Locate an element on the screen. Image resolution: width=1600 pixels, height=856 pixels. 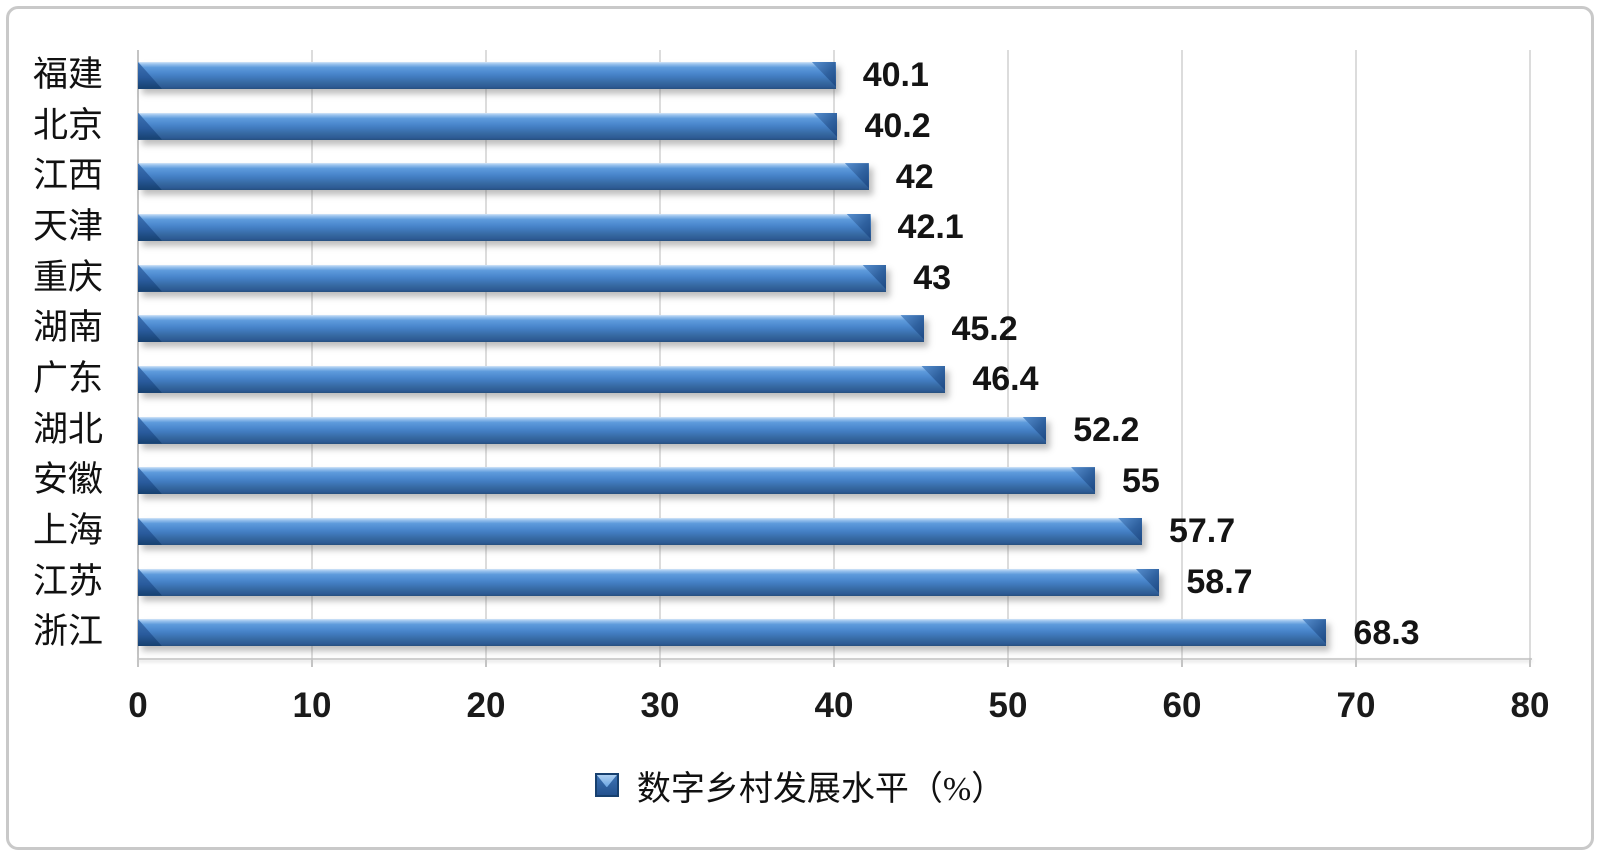
legend: 数字乡村发展水平（%） is located at coordinates (800, 785).